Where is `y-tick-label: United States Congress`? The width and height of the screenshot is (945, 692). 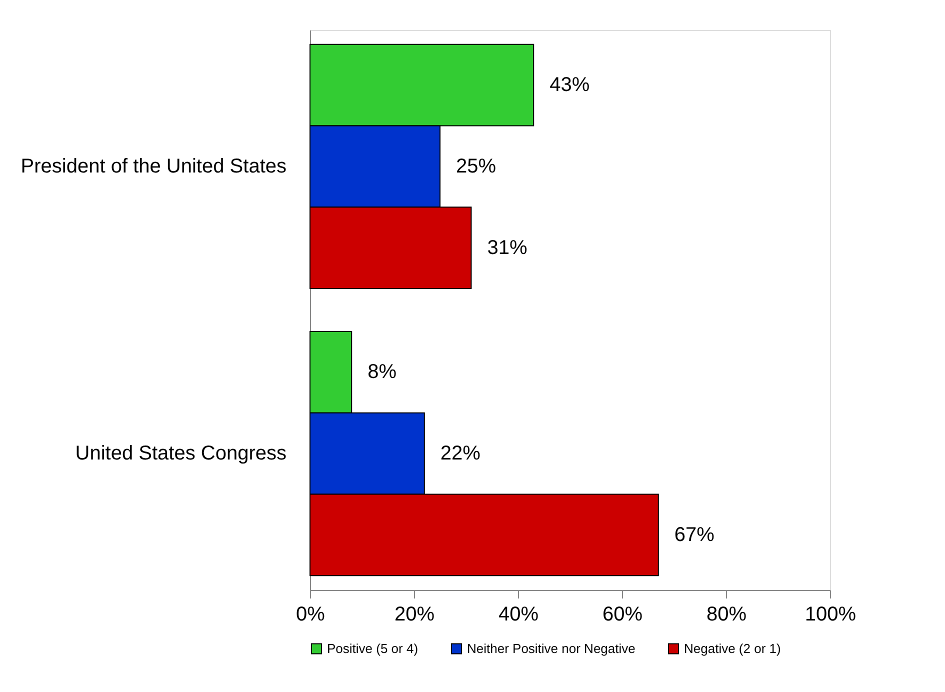
y-tick-label: United States Congress is located at coordinates (180, 453).